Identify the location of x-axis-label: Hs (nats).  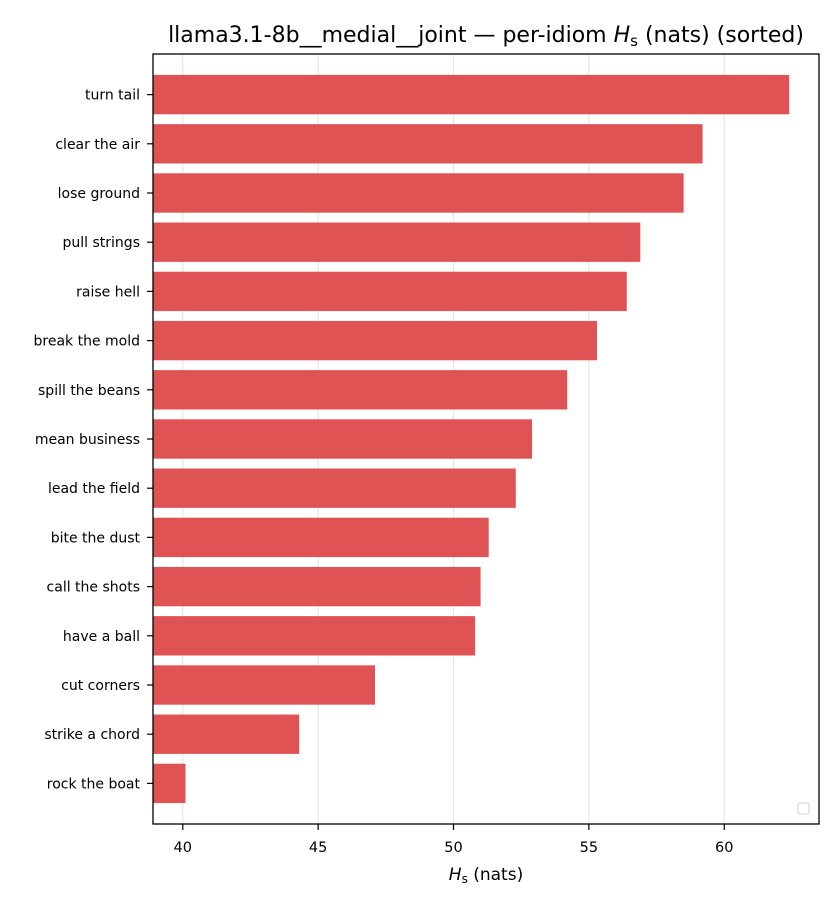
(486, 875).